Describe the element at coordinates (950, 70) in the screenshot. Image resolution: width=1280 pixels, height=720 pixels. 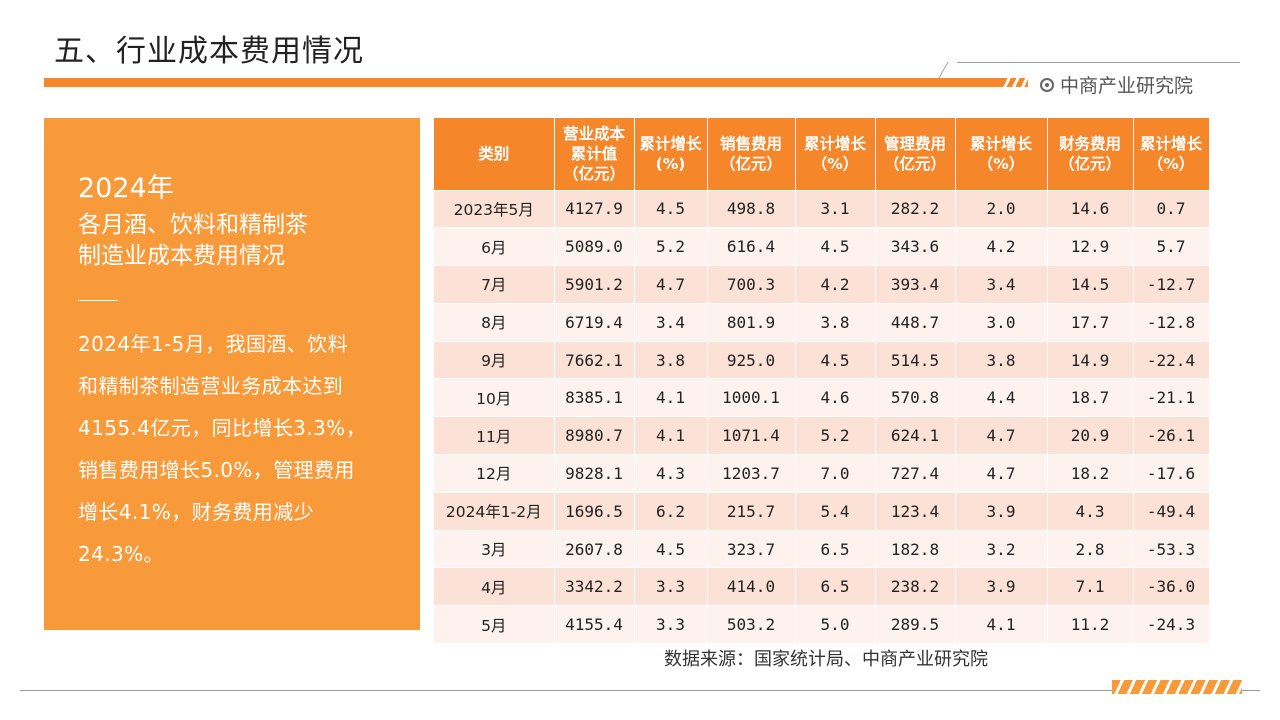
I see `header-slash-divider` at that location.